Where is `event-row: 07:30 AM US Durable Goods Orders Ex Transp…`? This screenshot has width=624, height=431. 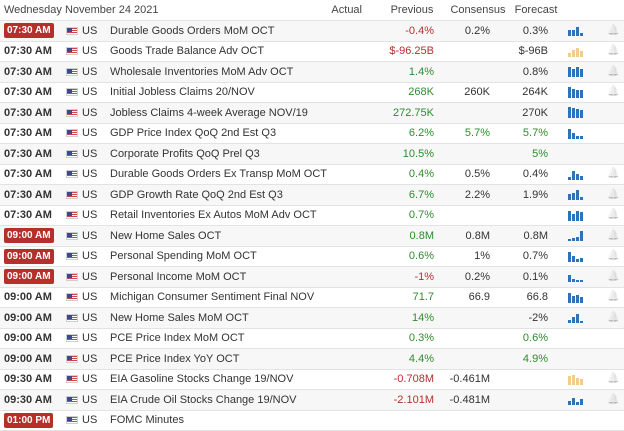
event-row: 07:30 AM US Durable Goods Orders Ex Transp… is located at coordinates (312, 175).